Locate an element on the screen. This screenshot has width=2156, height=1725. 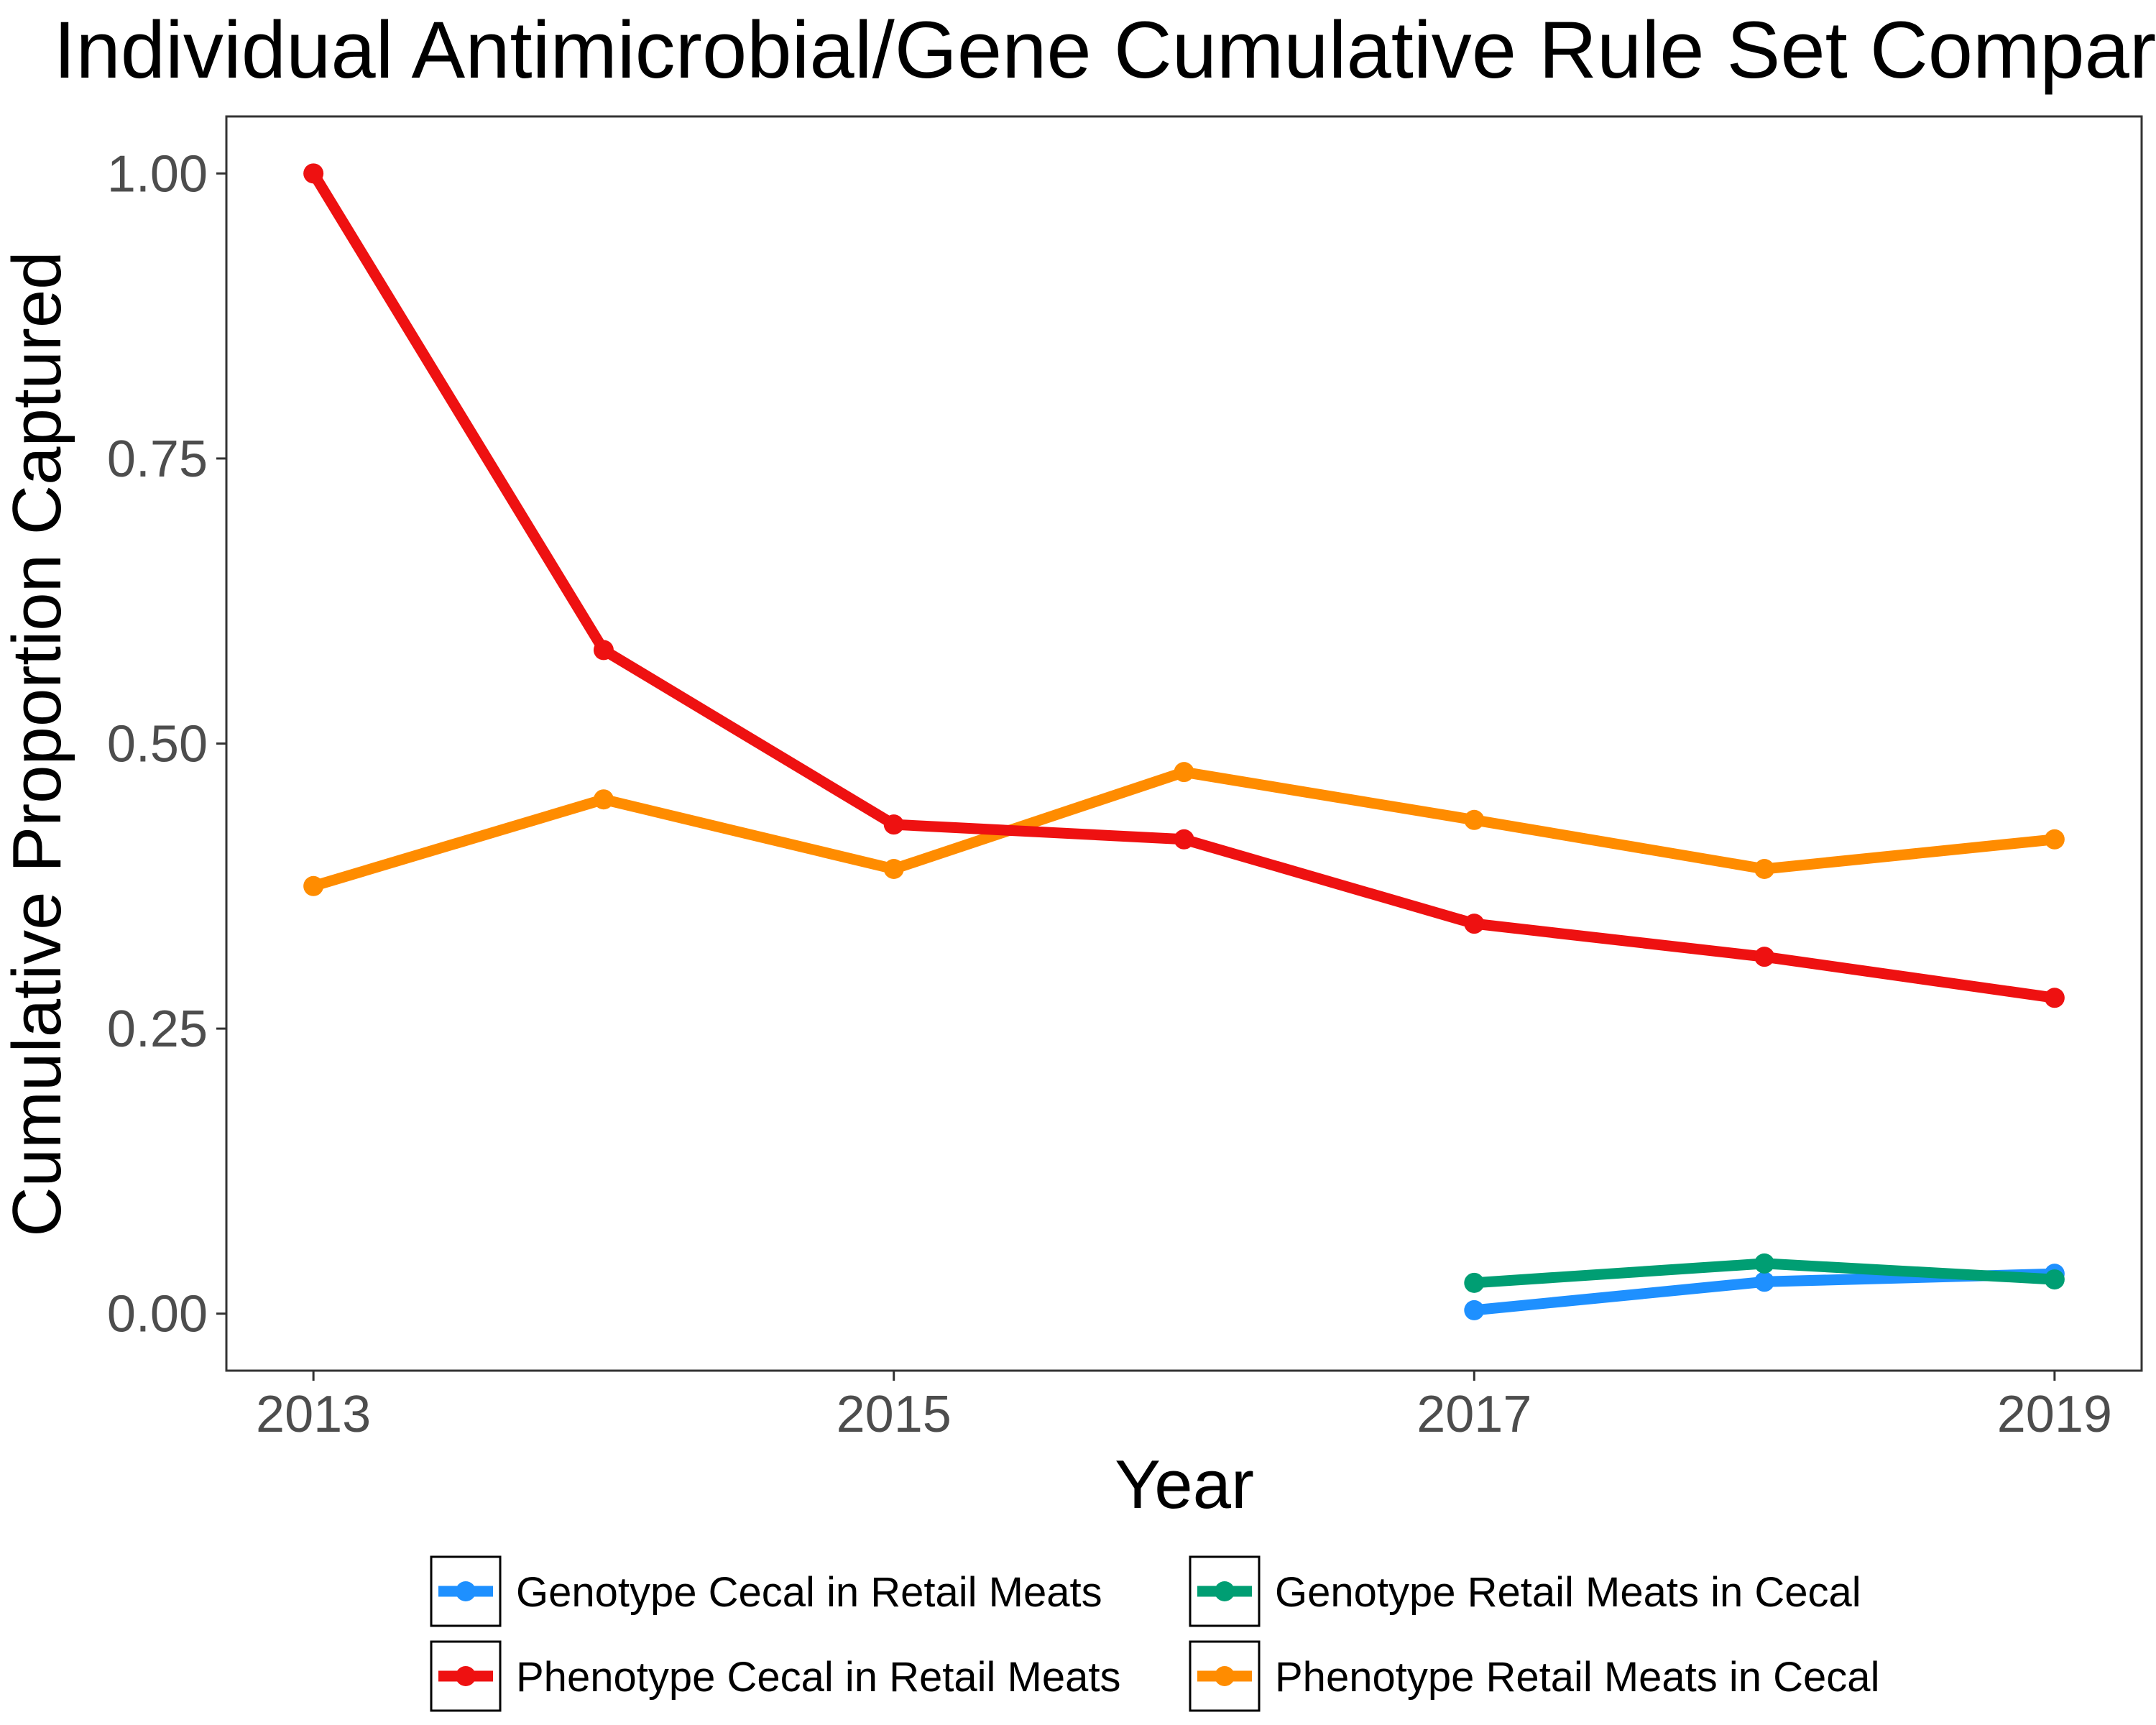
y-tick-label: 0.75 is located at coordinates (157, 459).